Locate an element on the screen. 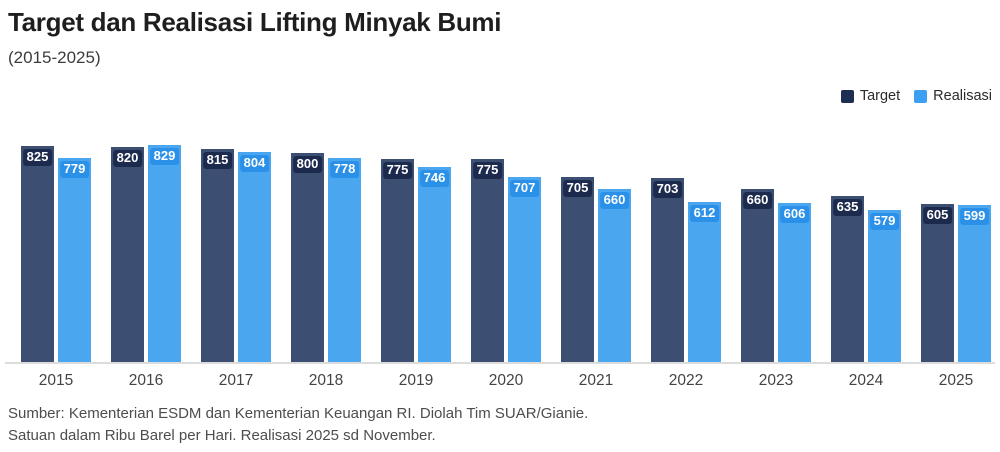 The width and height of the screenshot is (1000, 452). legend-item-target: Target is located at coordinates (870, 96).